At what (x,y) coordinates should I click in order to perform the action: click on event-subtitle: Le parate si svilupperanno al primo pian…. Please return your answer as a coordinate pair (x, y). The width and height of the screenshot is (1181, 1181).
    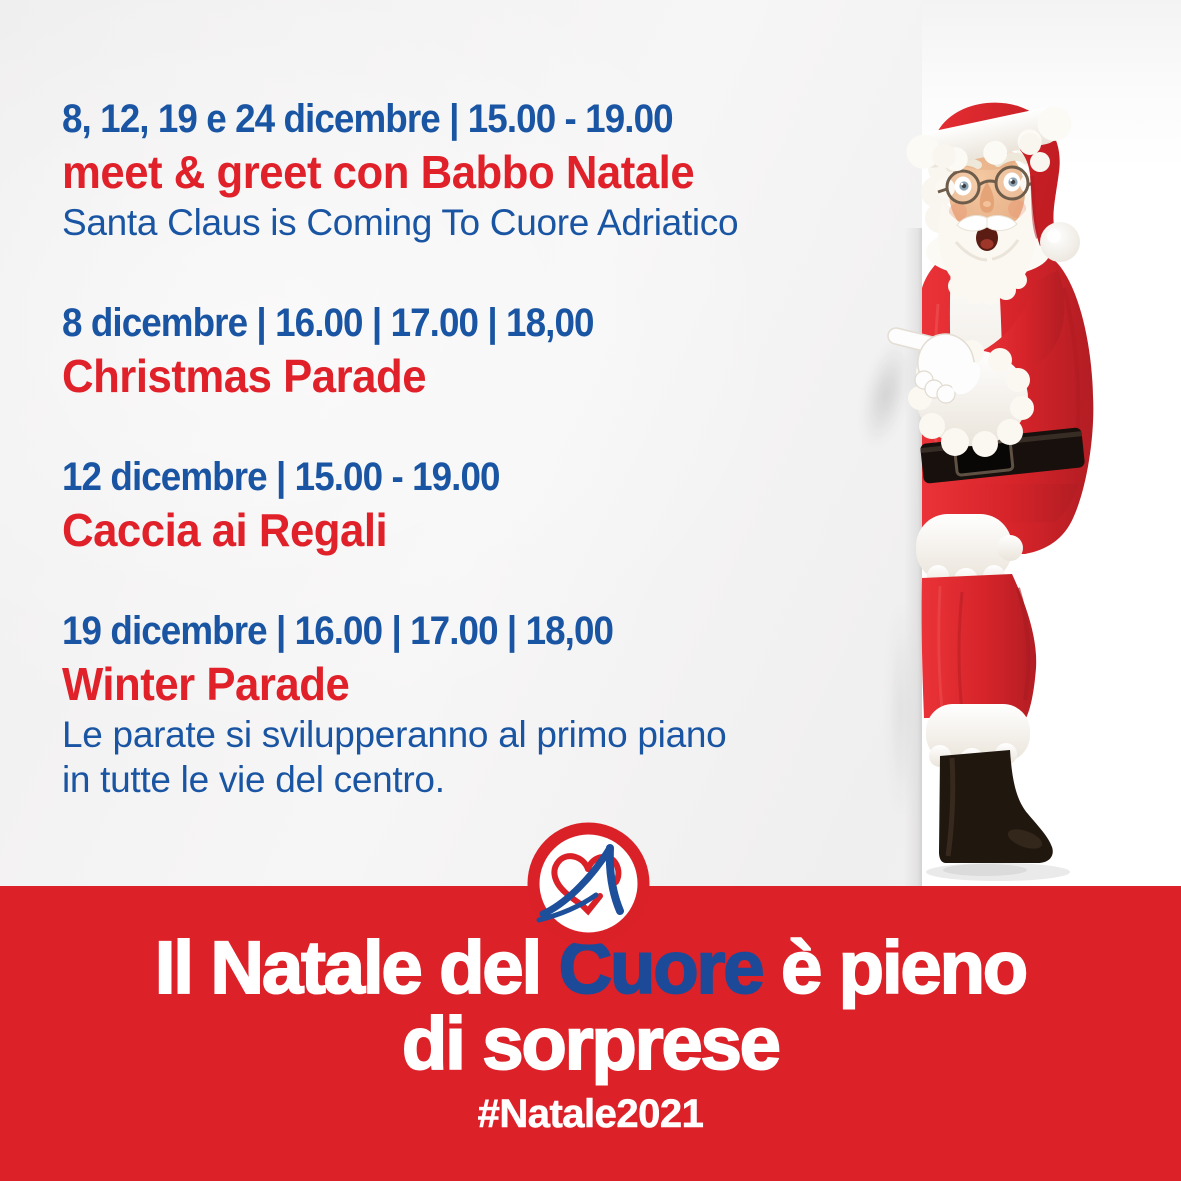
    Looking at the image, I should click on (394, 757).